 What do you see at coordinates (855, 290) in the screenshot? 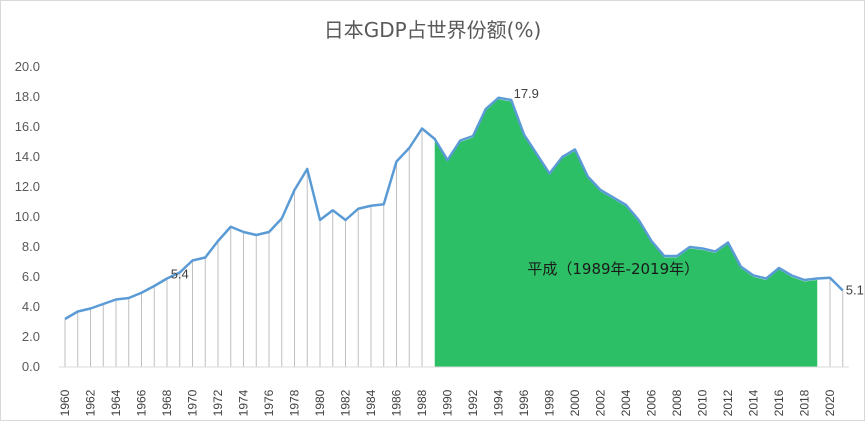
I see `data-label: 5.1` at bounding box center [855, 290].